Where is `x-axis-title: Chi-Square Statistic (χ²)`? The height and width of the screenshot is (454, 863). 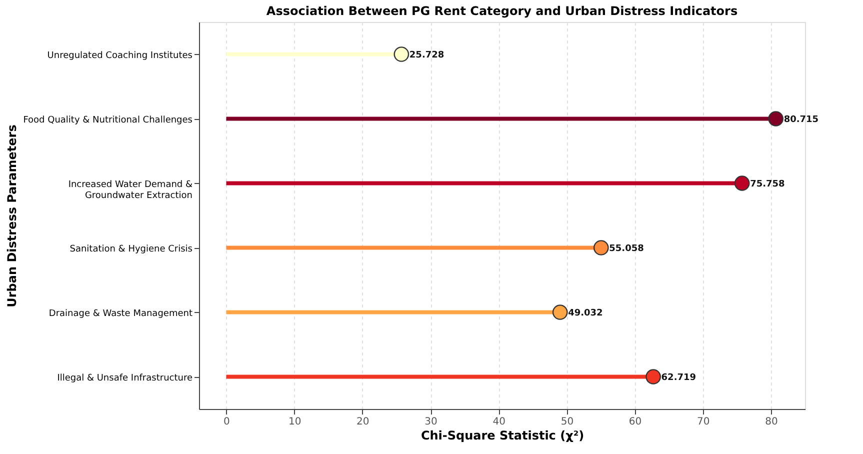 x-axis-title: Chi-Square Statistic (χ²) is located at coordinates (502, 435).